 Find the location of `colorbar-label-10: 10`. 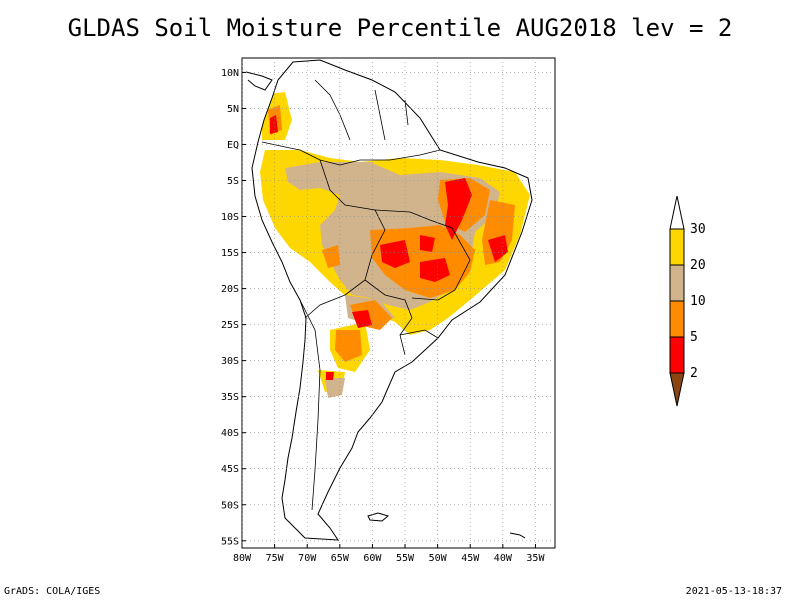

colorbar-label-10: 10 is located at coordinates (698, 301).